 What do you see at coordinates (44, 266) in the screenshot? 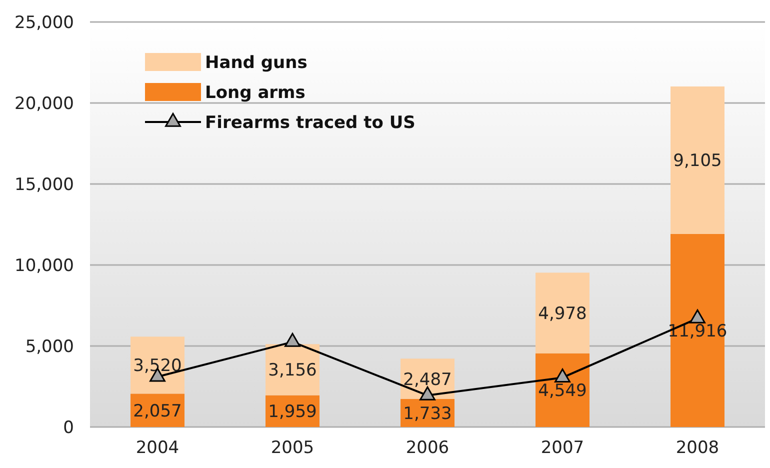
I see `y-tick-label: 10,000` at bounding box center [44, 266].